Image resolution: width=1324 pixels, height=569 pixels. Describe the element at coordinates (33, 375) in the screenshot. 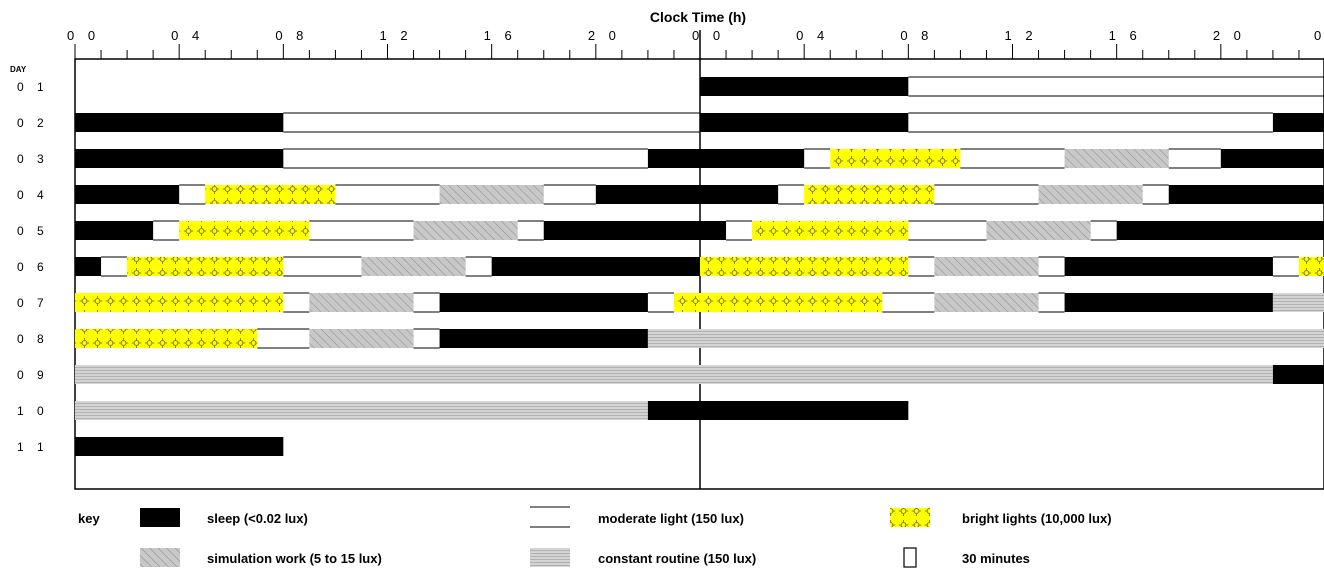

I see `day-label: 0 9` at that location.